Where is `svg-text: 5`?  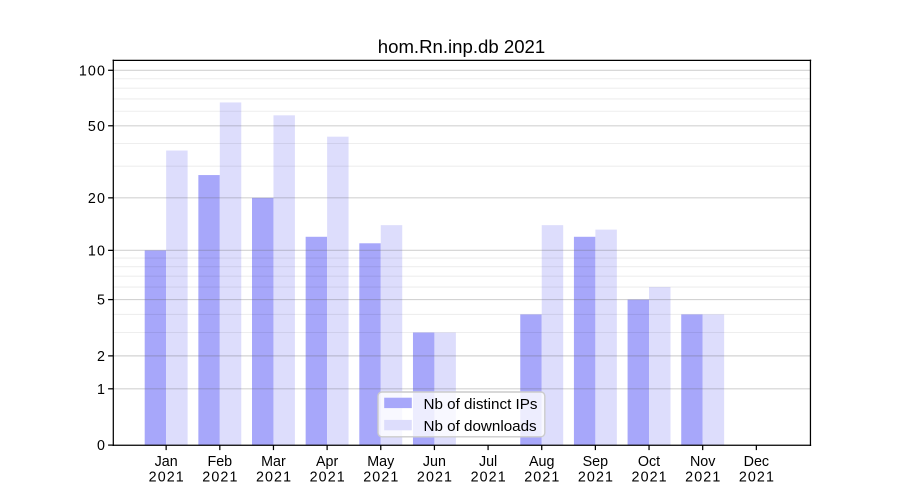
svg-text: 5 is located at coordinates (101, 301).